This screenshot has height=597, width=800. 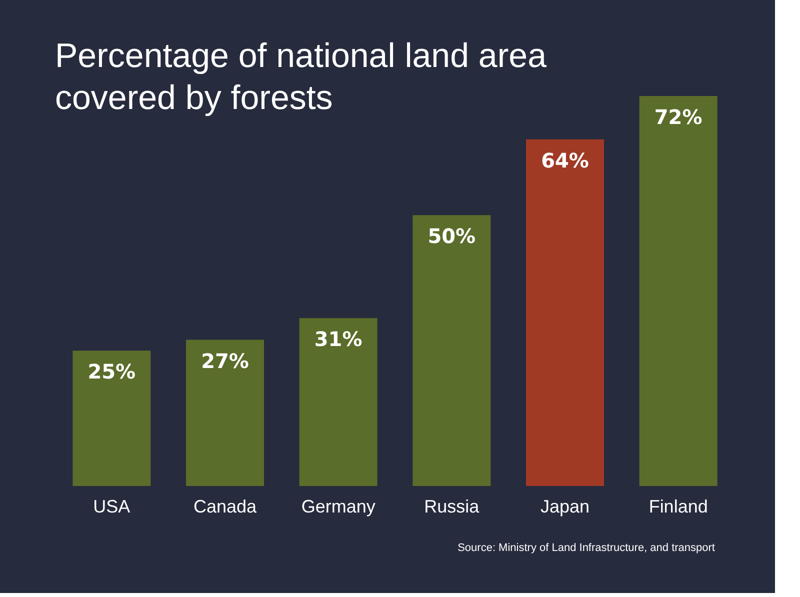 What do you see at coordinates (565, 160) in the screenshot?
I see `data-label: 64%` at bounding box center [565, 160].